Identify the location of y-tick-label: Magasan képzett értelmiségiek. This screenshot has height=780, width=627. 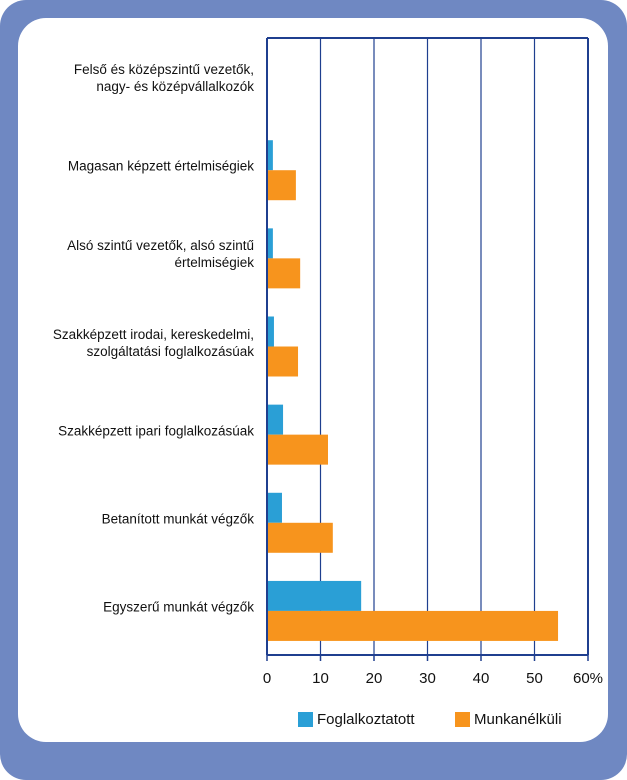
(160, 166).